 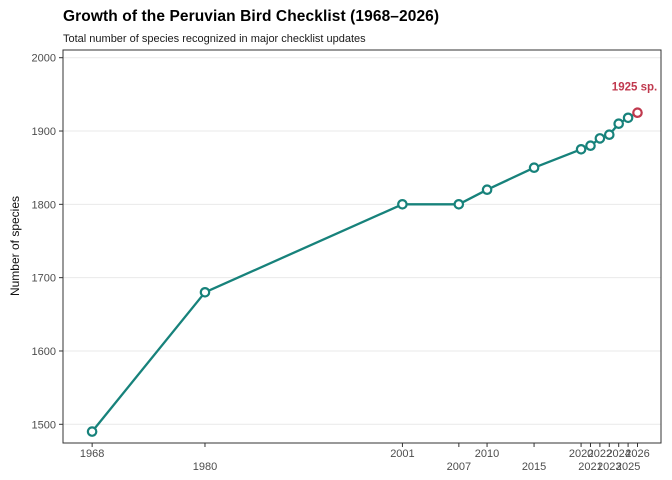 What do you see at coordinates (92, 454) in the screenshot?
I see `x-tick-label: 1968` at bounding box center [92, 454].